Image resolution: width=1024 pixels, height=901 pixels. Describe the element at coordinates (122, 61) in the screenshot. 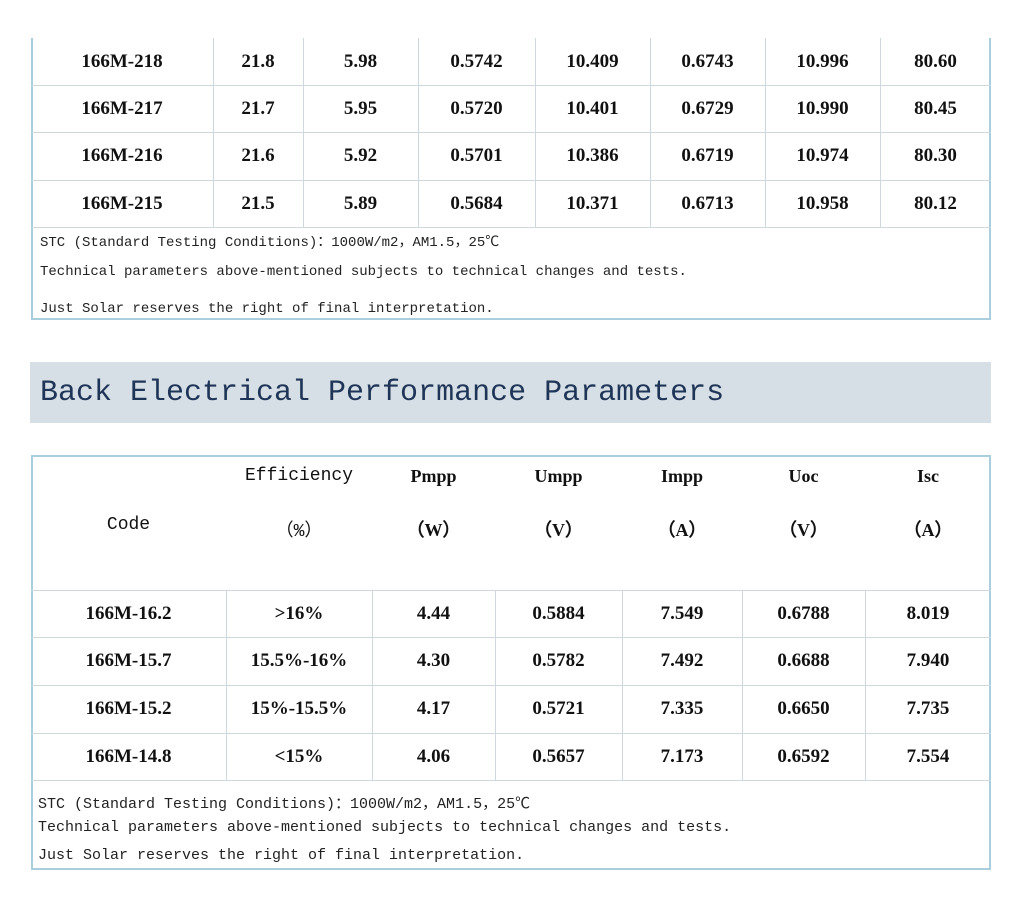

I see `table-cell: 166M-218` at that location.